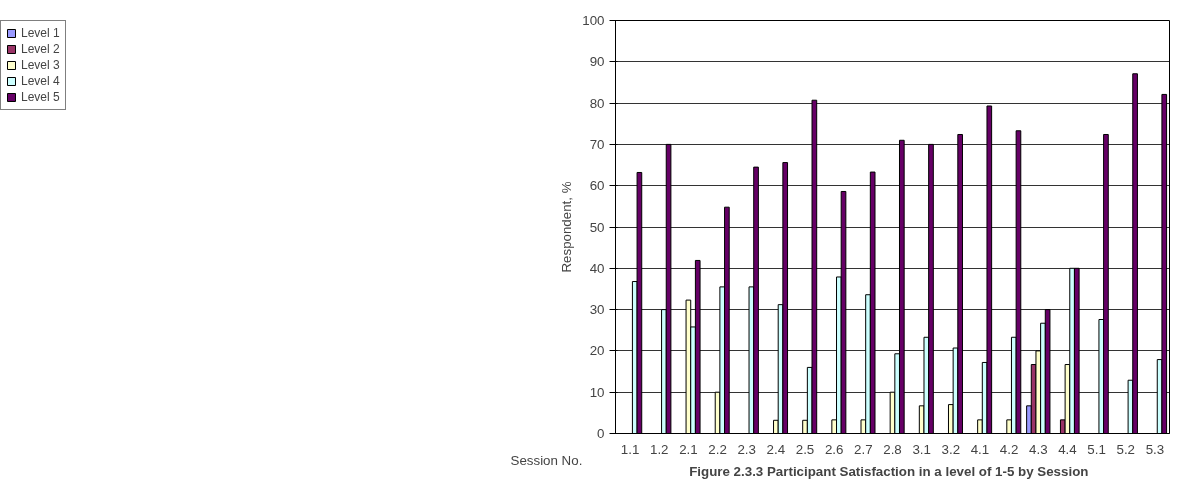 Image resolution: width=1181 pixels, height=489 pixels. I want to click on x-tick-label: 2.2, so click(717, 449).